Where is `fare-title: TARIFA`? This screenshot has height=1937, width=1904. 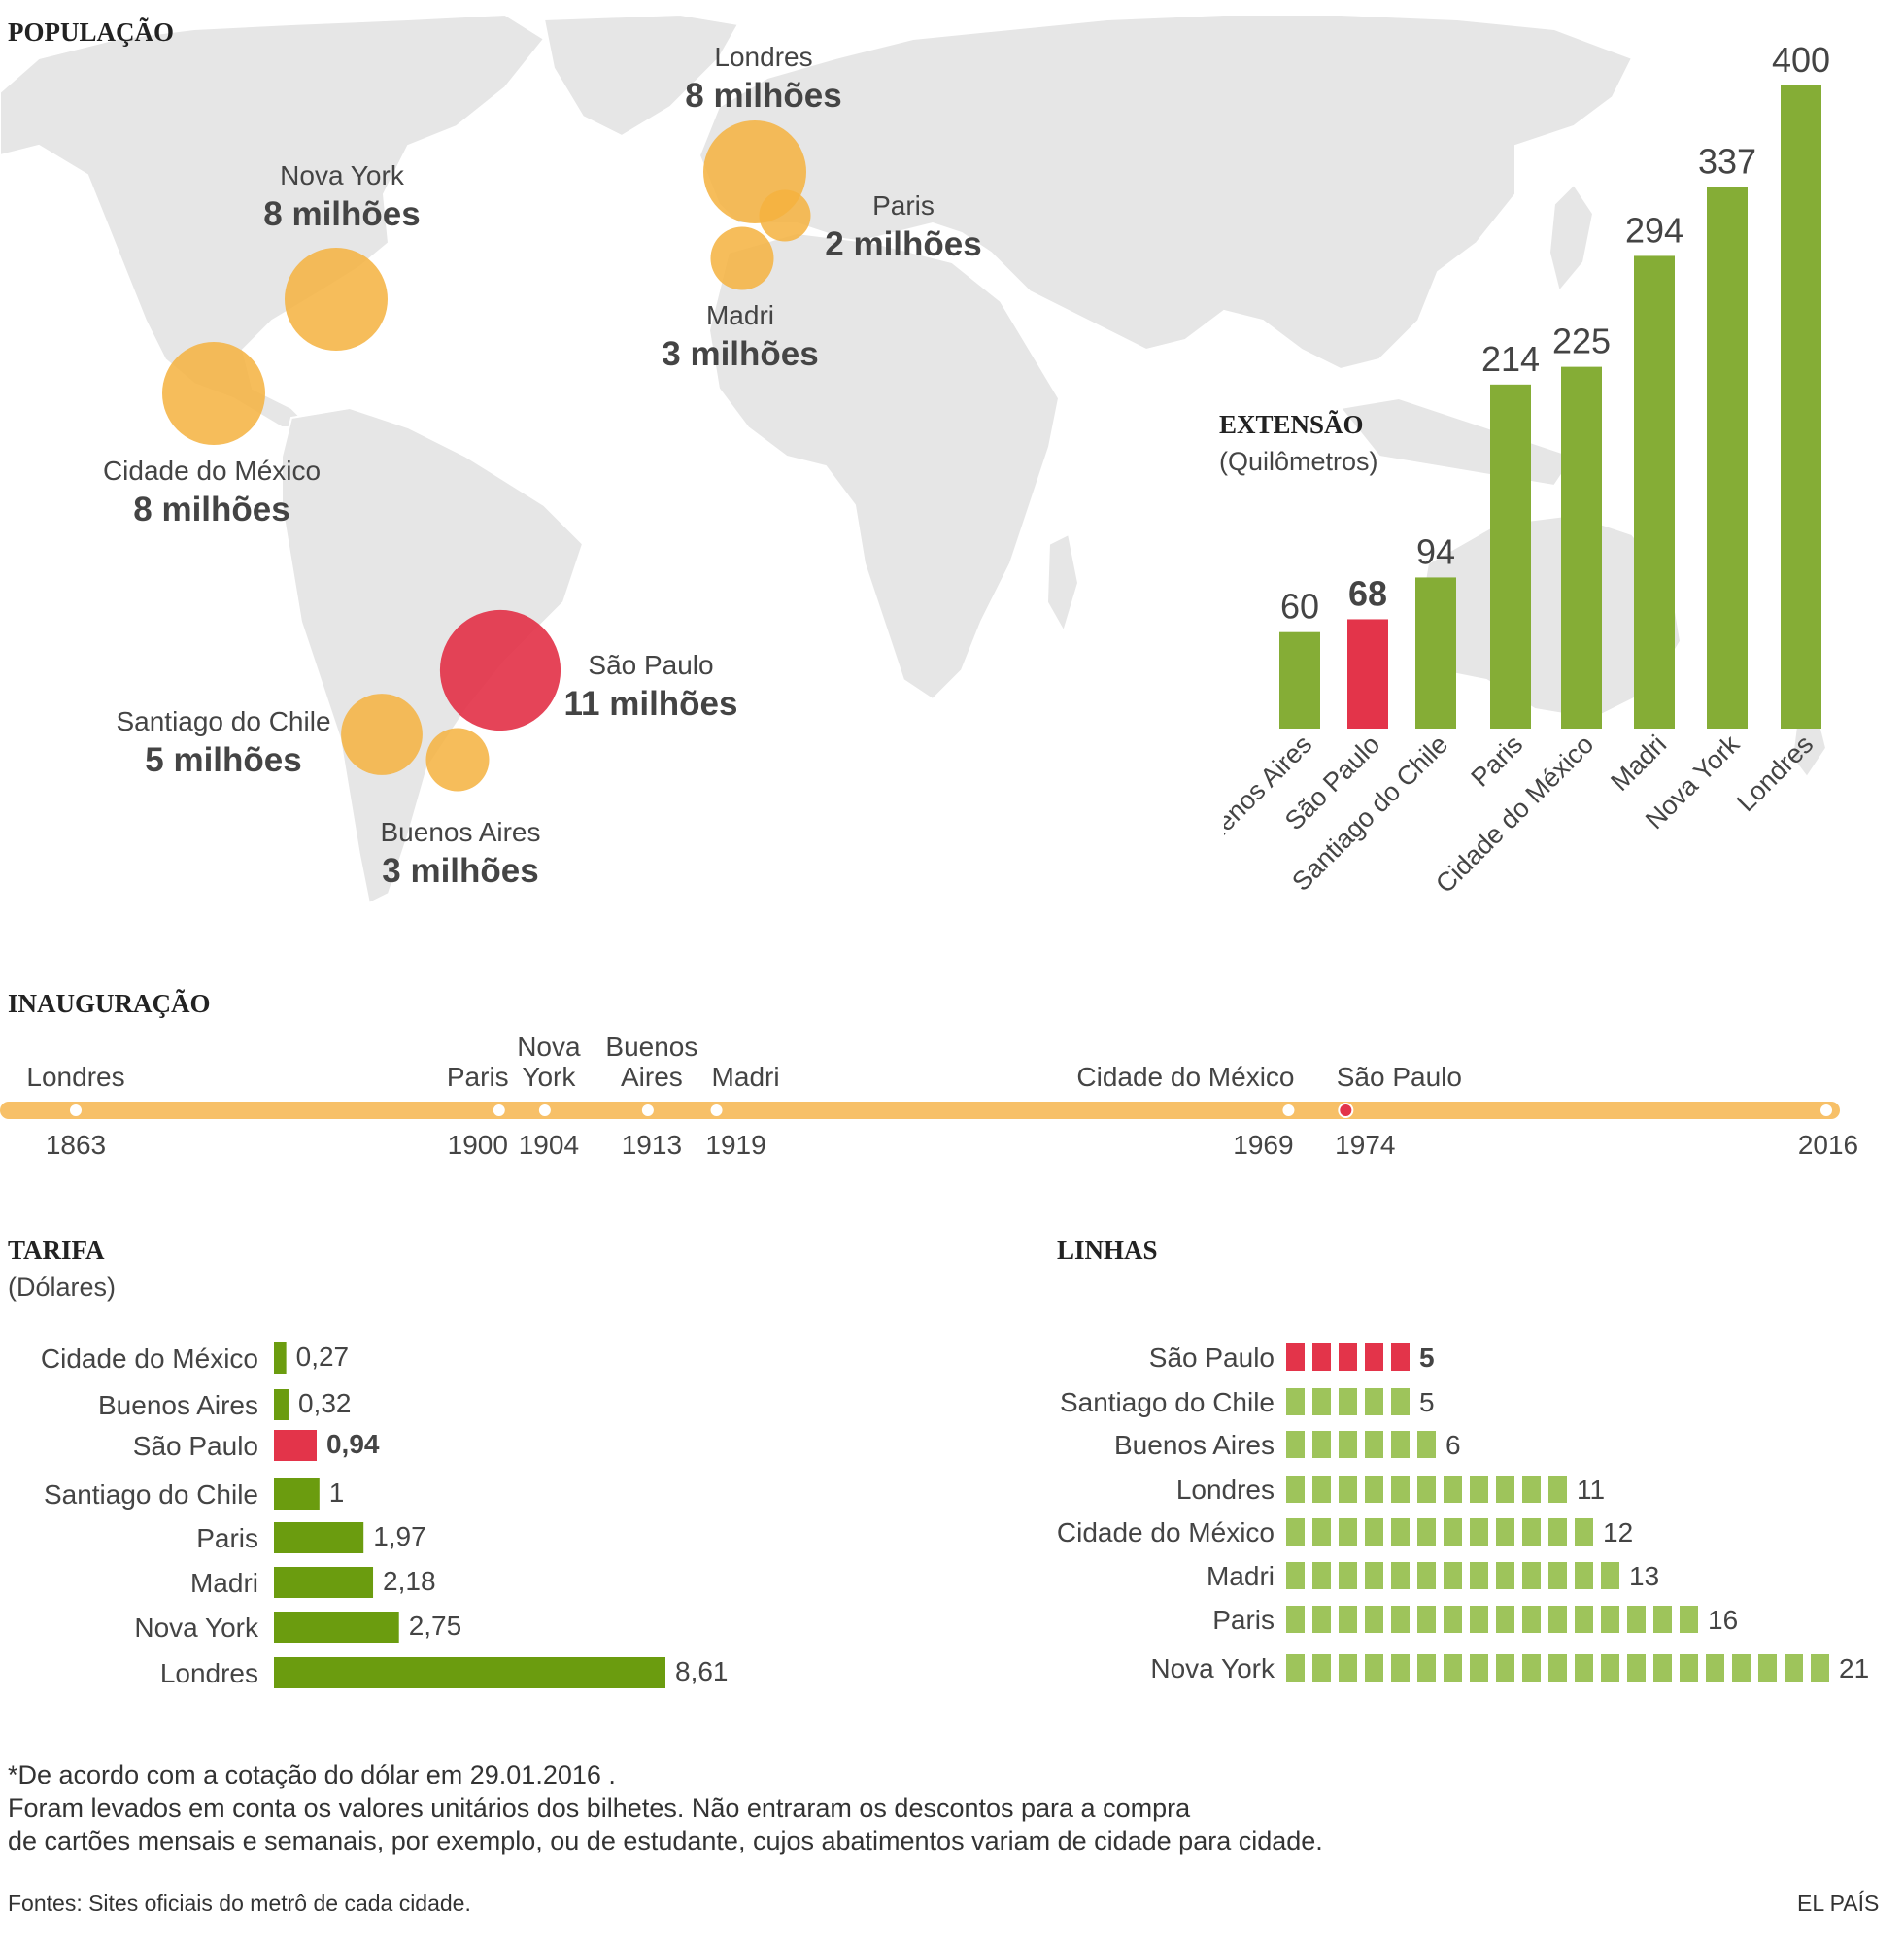
fare-title: TARIFA is located at coordinates (56, 1250).